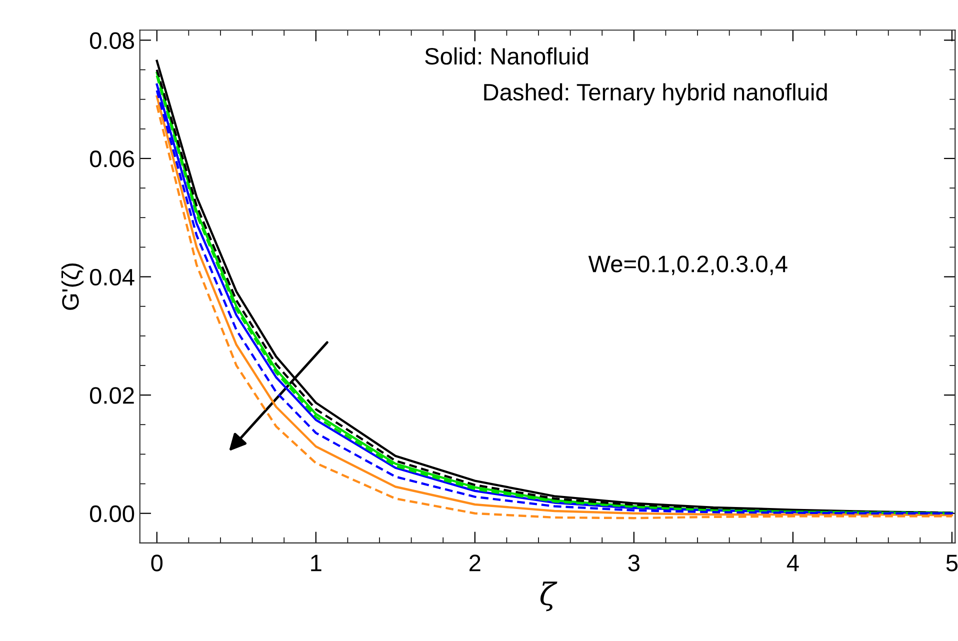  I want to click on x-tick-label: 2, so click(475, 563).